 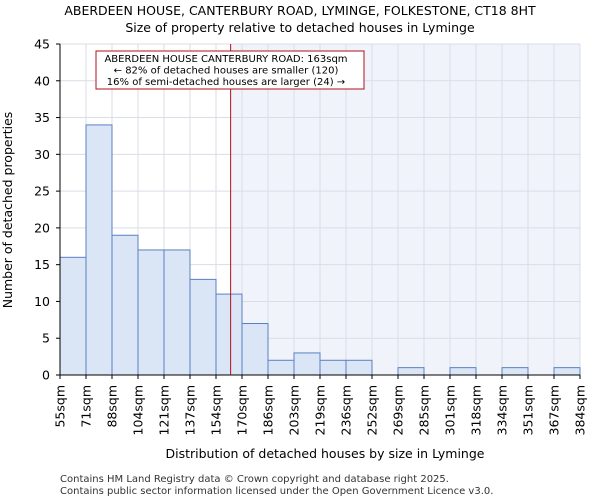 What do you see at coordinates (216, 410) in the screenshot?
I see `x-tick-label: 154sqm` at bounding box center [216, 410].